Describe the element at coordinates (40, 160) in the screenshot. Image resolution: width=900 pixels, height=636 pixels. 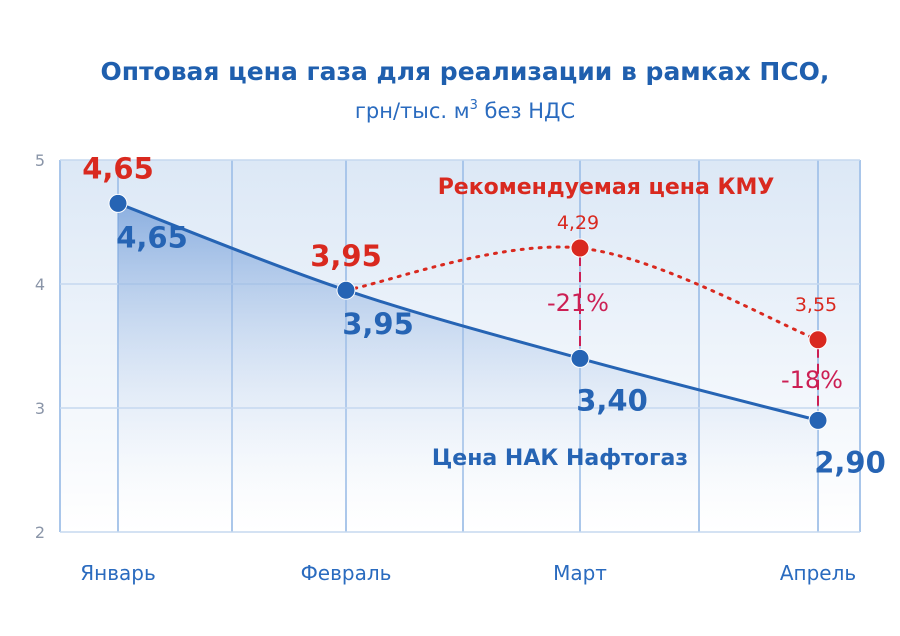
I see `y-tick-label-5: 5` at that location.